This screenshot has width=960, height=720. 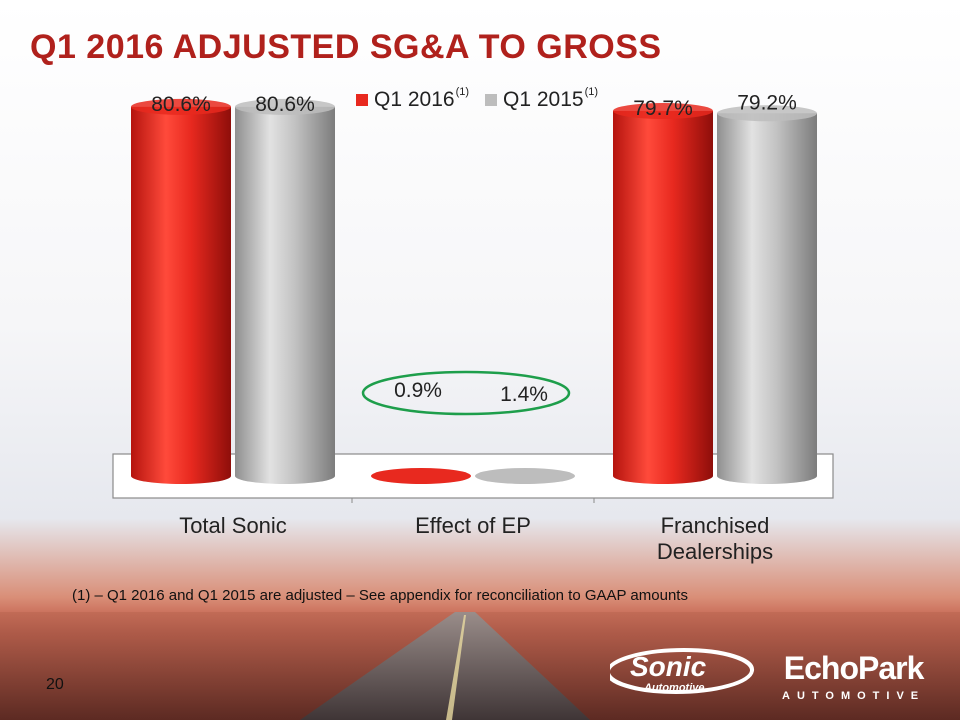 I want to click on highlight-ellipse, so click(x=466, y=393).